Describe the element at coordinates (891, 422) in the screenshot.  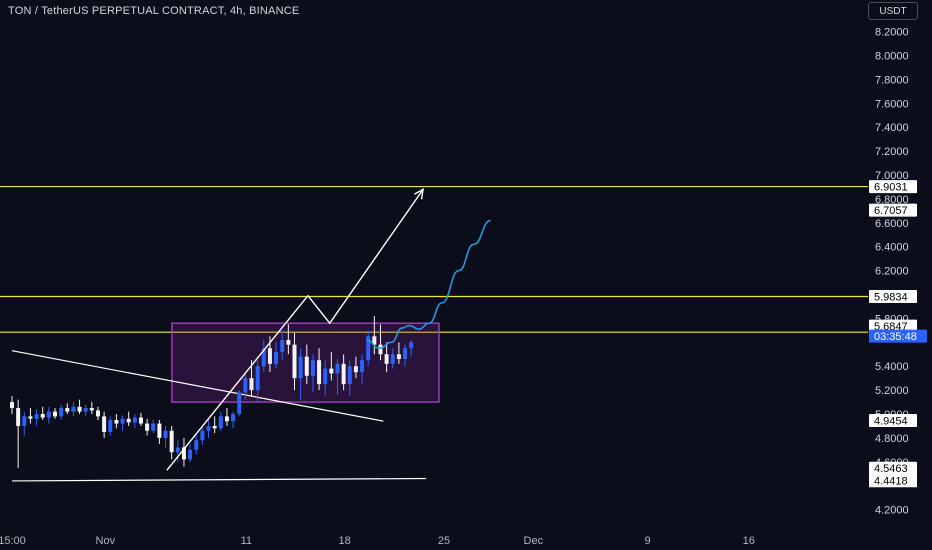
I see `price-tag-label: 4.9454` at that location.